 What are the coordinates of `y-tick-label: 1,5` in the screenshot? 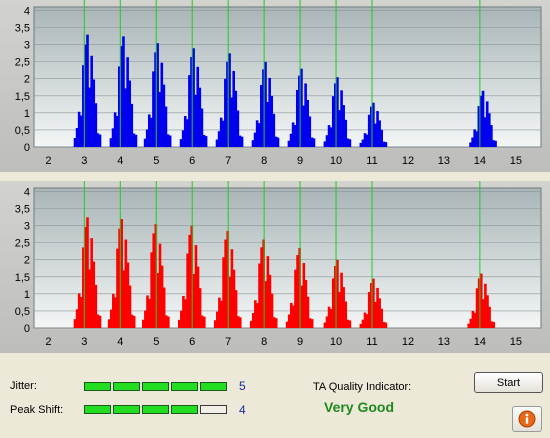 It's located at (22, 97).